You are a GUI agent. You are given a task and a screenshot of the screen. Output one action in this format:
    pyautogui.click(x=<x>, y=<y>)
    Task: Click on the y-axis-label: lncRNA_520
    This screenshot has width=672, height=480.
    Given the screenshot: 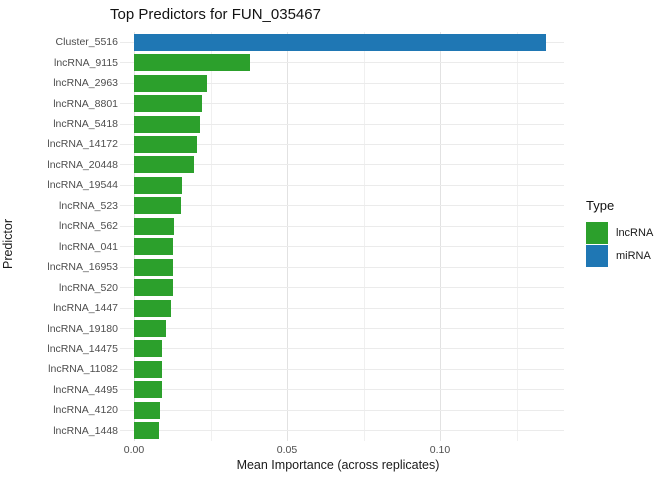 What is the action you would take?
    pyautogui.click(x=88, y=287)
    